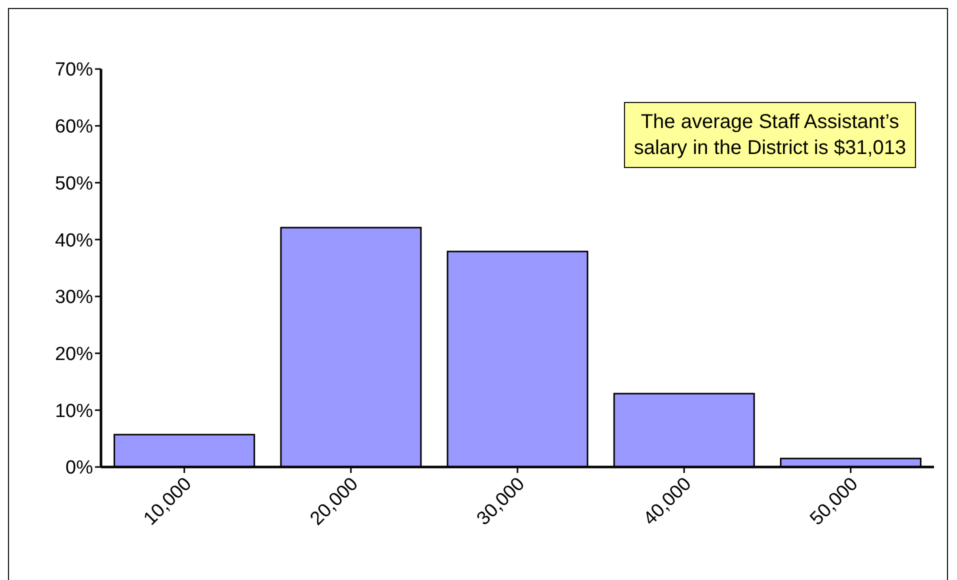 This screenshot has height=580, width=957. Describe the element at coordinates (74, 127) in the screenshot. I see `y-tick-label: 60%` at that location.